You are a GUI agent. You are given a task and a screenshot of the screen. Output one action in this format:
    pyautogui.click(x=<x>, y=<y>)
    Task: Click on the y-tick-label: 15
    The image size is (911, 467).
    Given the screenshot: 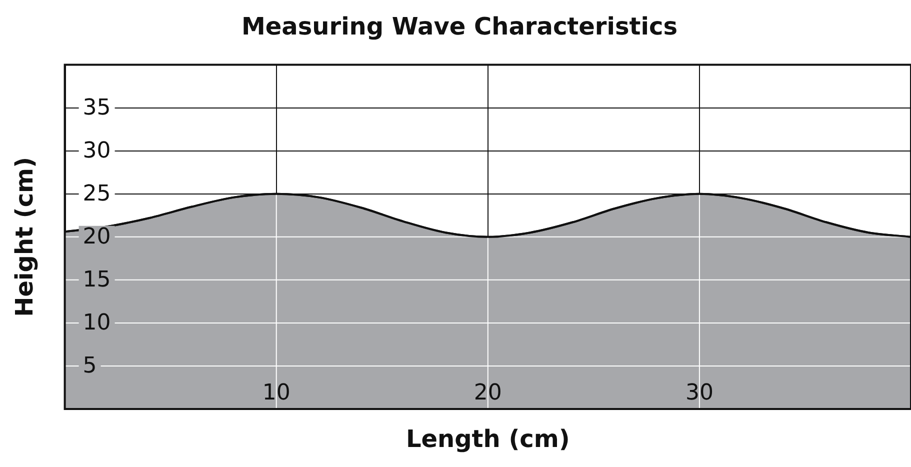 What is the action you would take?
    pyautogui.click(x=96, y=280)
    